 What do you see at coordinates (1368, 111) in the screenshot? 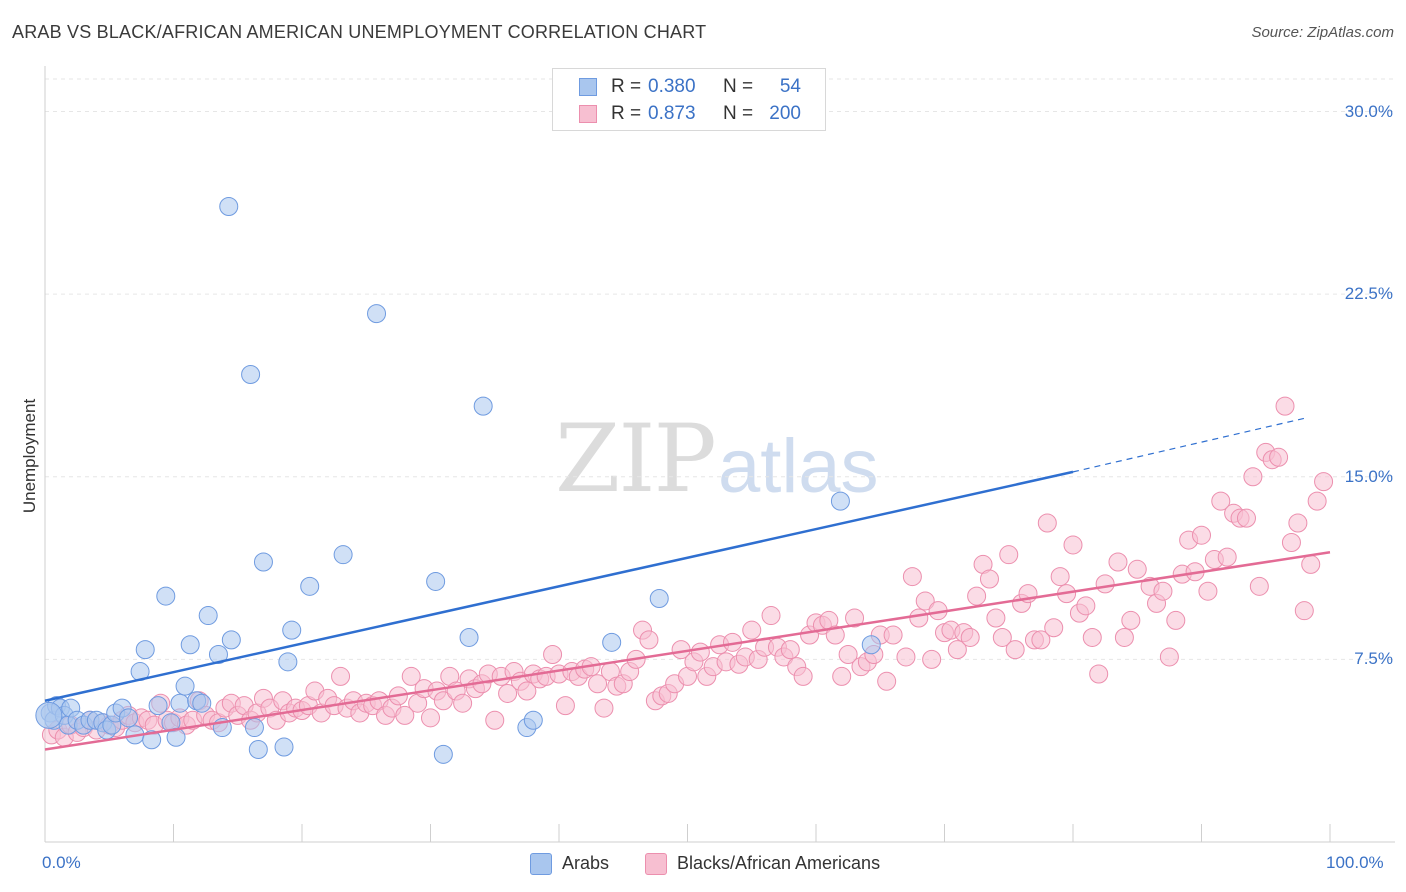
I see `y-tick-label: 30.0%` at bounding box center [1368, 111].